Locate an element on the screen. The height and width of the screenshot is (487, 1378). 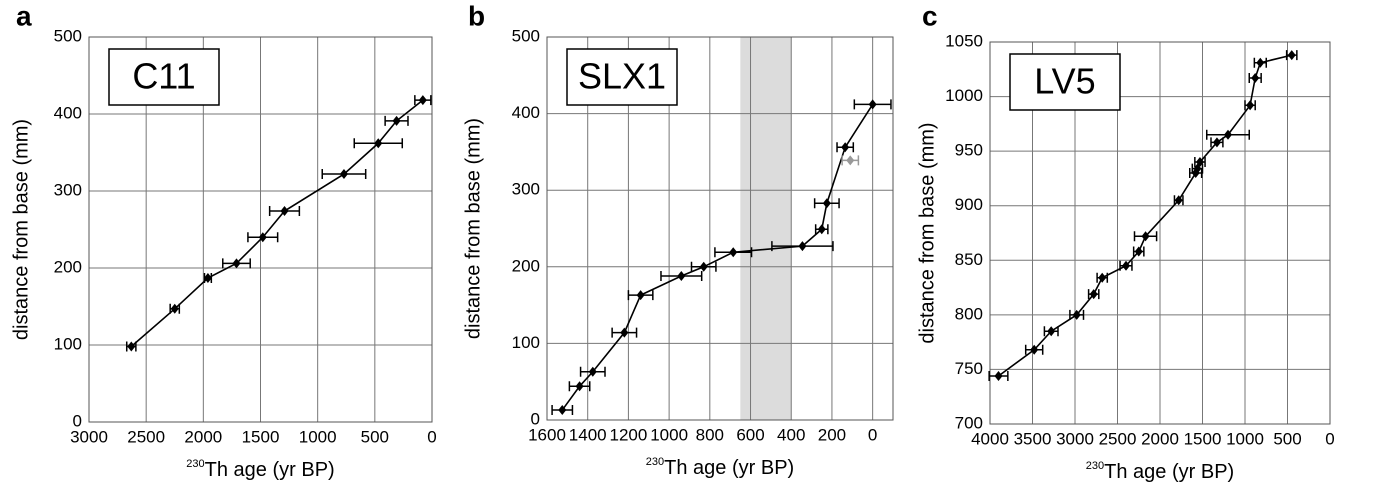
shaded-interval is located at coordinates (766, 228).